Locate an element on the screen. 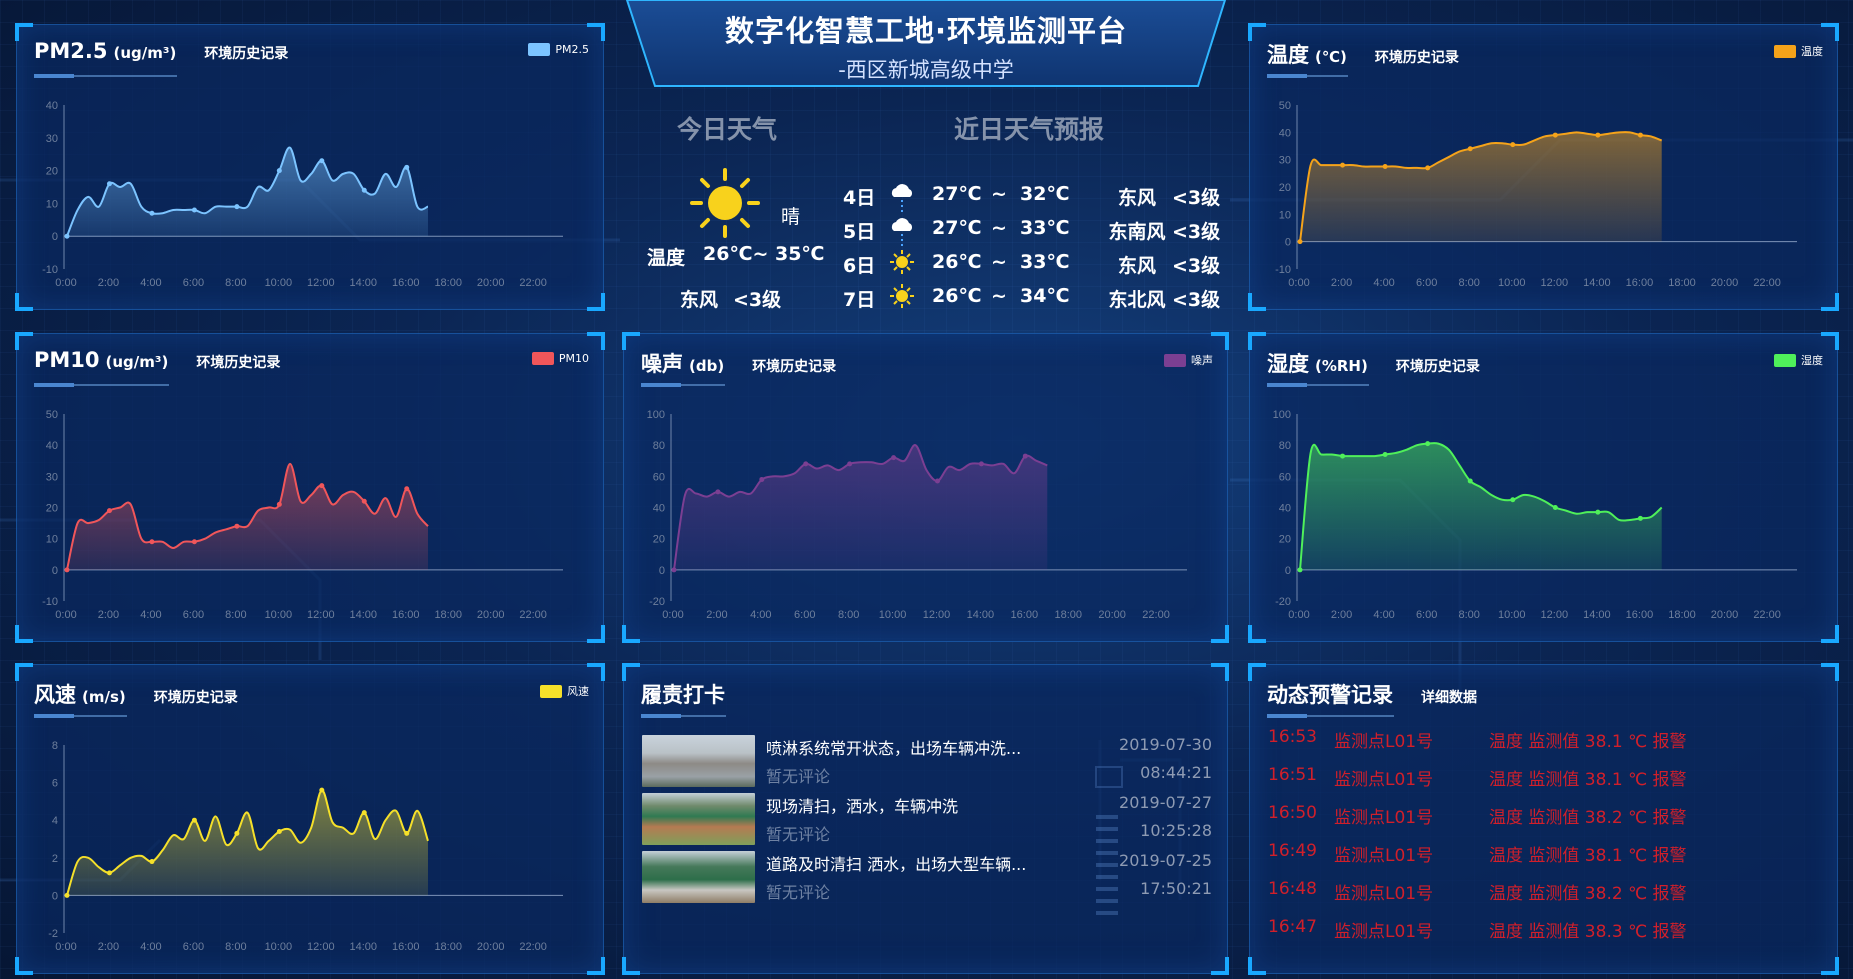  checkin-item: 现场清扫，洒水，车辆冲洗 暂无评论 2019-07-27 10:25:28 is located at coordinates (927, 821).